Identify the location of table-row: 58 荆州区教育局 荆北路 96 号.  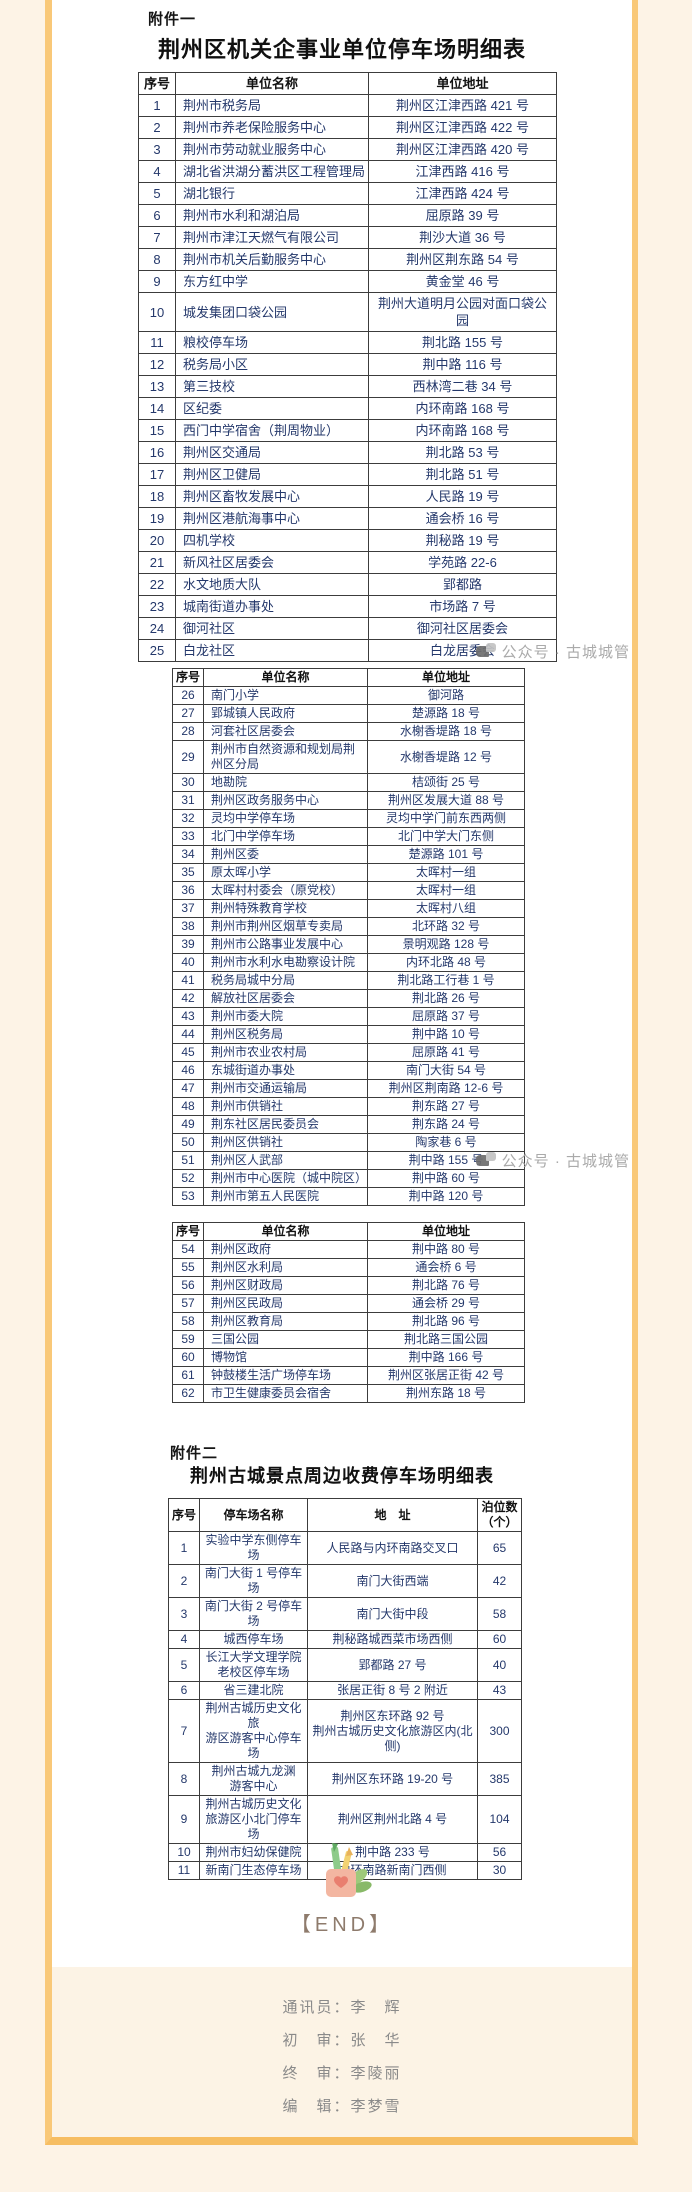
(348, 1321).